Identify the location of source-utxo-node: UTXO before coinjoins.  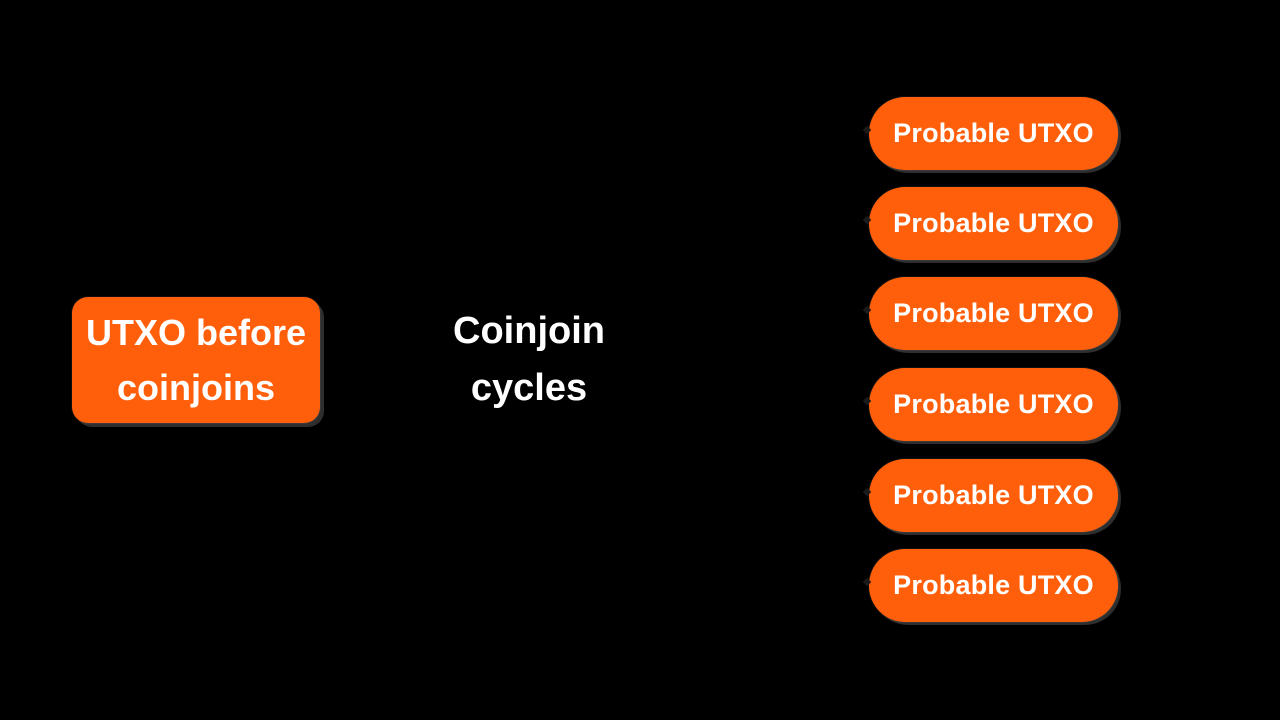
(196, 360).